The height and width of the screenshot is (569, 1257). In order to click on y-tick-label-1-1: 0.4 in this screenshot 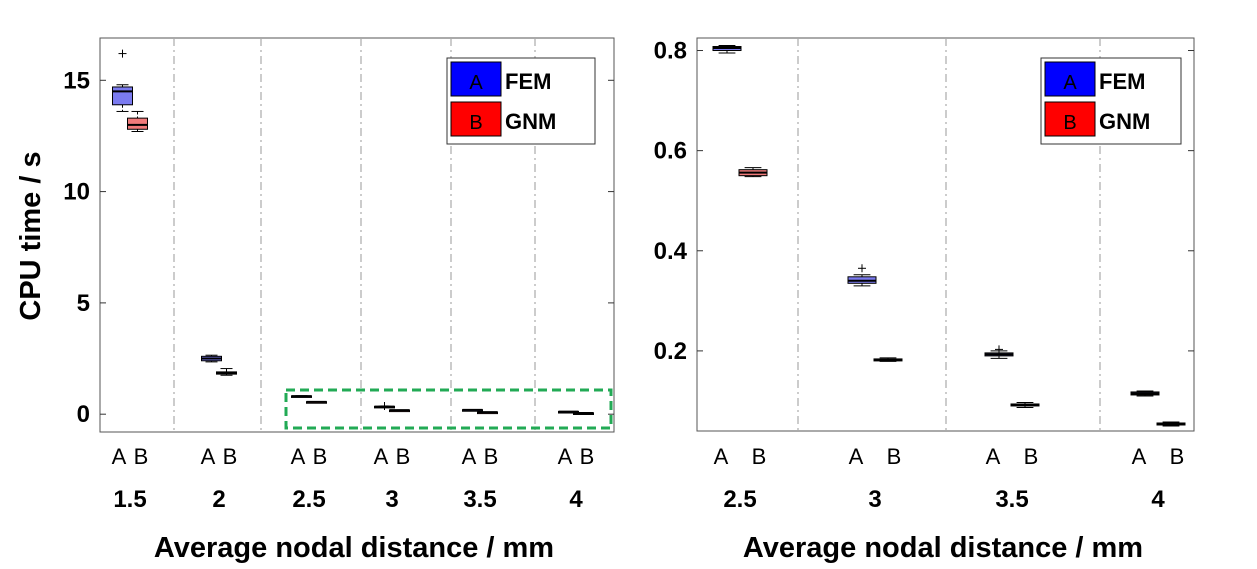, I will do `click(671, 251)`.